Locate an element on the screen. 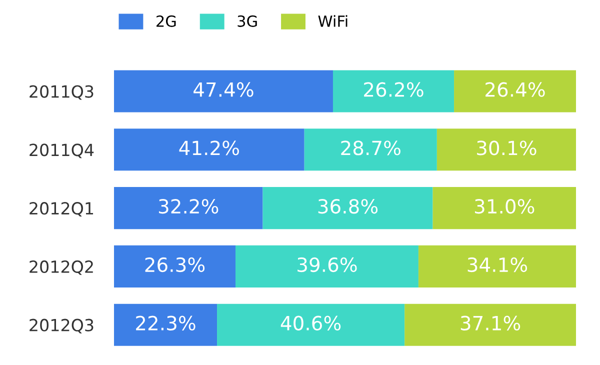 This screenshot has width=600, height=365. legend-label: 3G is located at coordinates (247, 21).